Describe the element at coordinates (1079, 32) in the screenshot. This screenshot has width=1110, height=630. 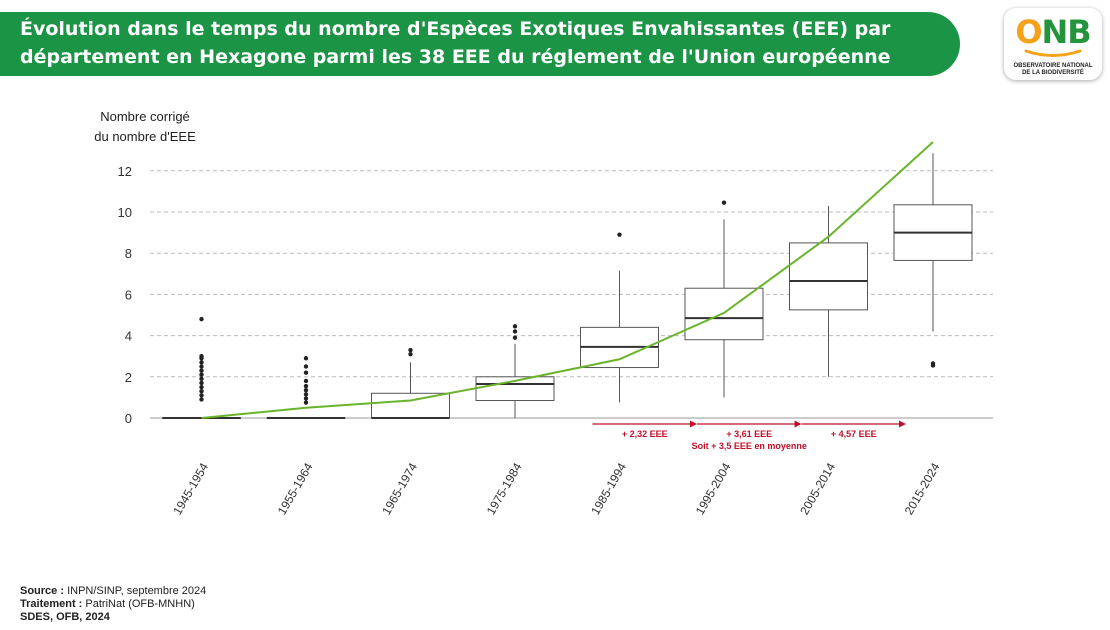
I see `logo-letter-b: B` at that location.